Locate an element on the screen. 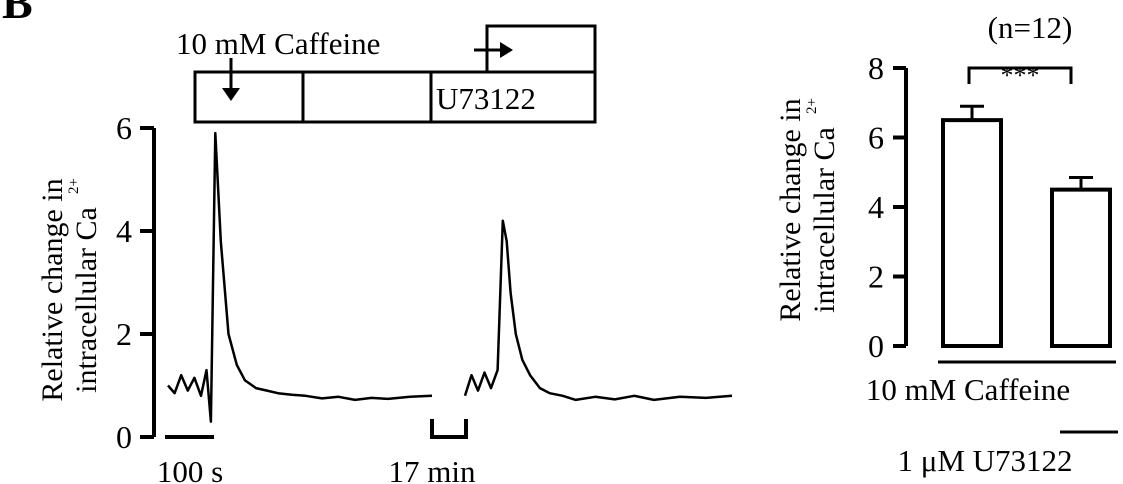  trace-y-title-line1: Relative change in is located at coordinates (52, 289).